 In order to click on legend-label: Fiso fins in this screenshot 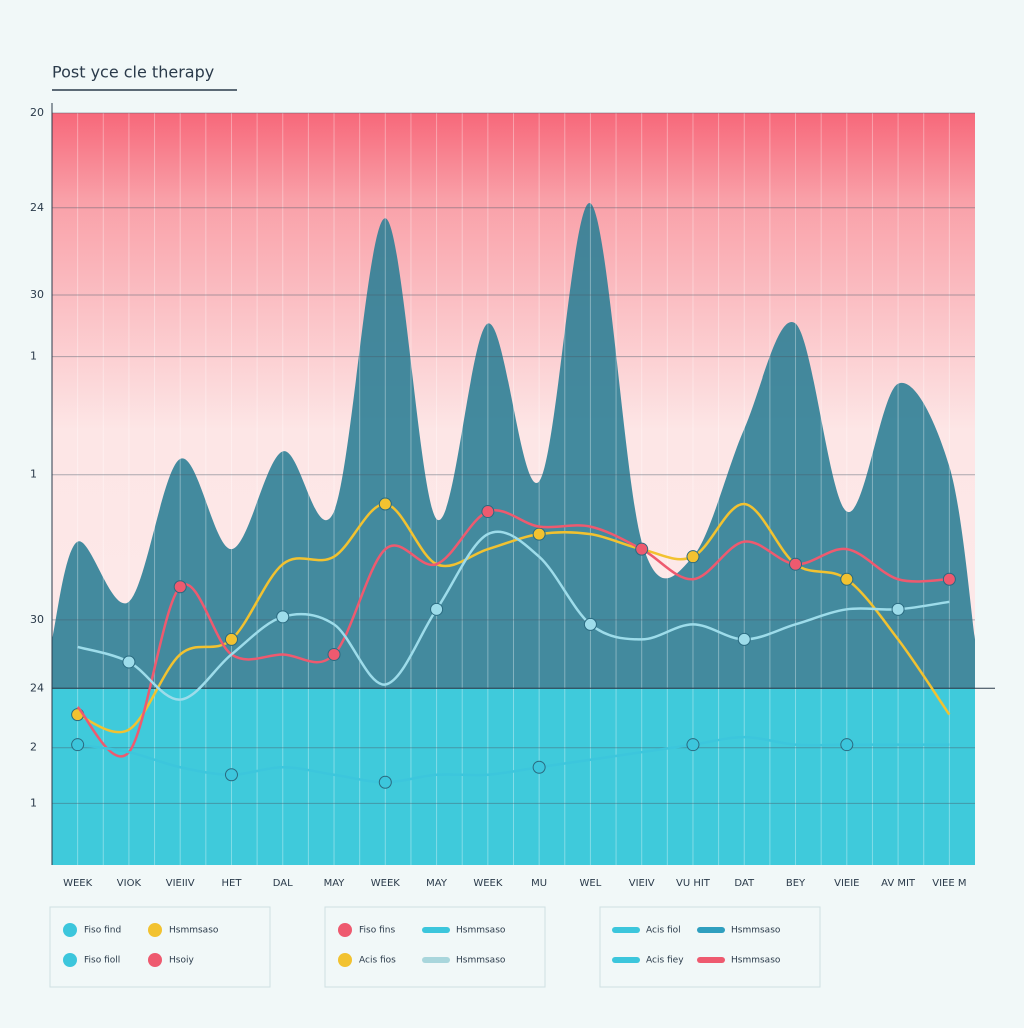, I will do `click(377, 931)`.